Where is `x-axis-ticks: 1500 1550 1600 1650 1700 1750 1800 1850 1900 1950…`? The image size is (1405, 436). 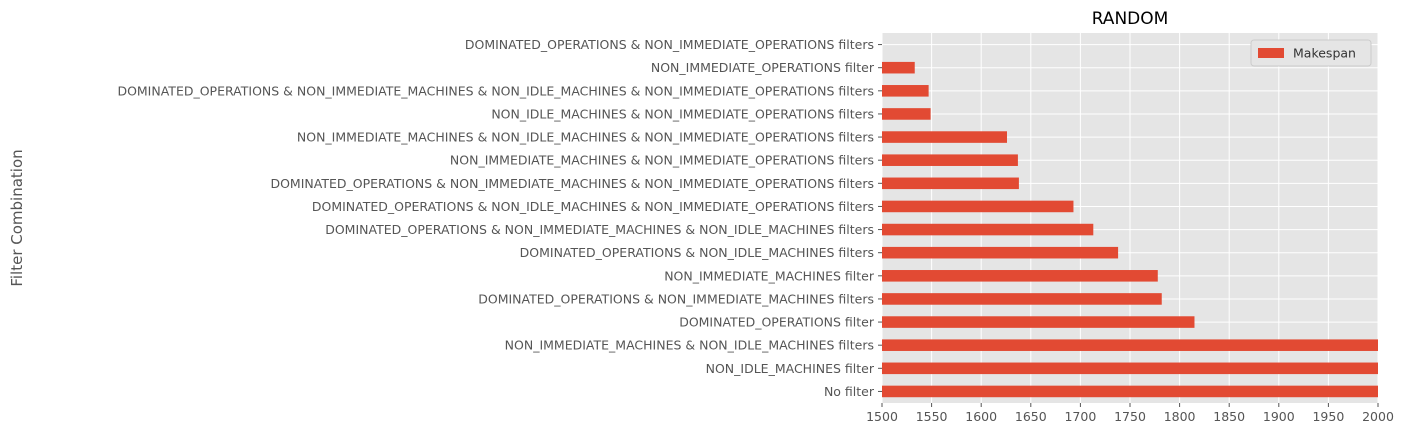
x-axis-ticks: 1500 1550 1600 1650 1700 1750 1800 1850 1900 1950… is located at coordinates (1130, 413).